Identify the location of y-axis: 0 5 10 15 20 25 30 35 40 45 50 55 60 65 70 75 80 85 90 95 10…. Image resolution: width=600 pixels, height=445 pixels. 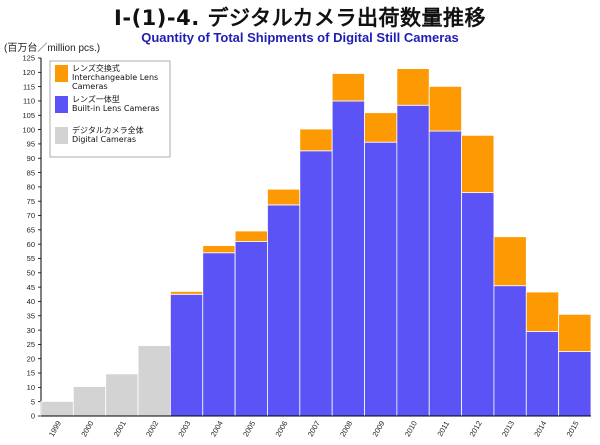
(32, 237).